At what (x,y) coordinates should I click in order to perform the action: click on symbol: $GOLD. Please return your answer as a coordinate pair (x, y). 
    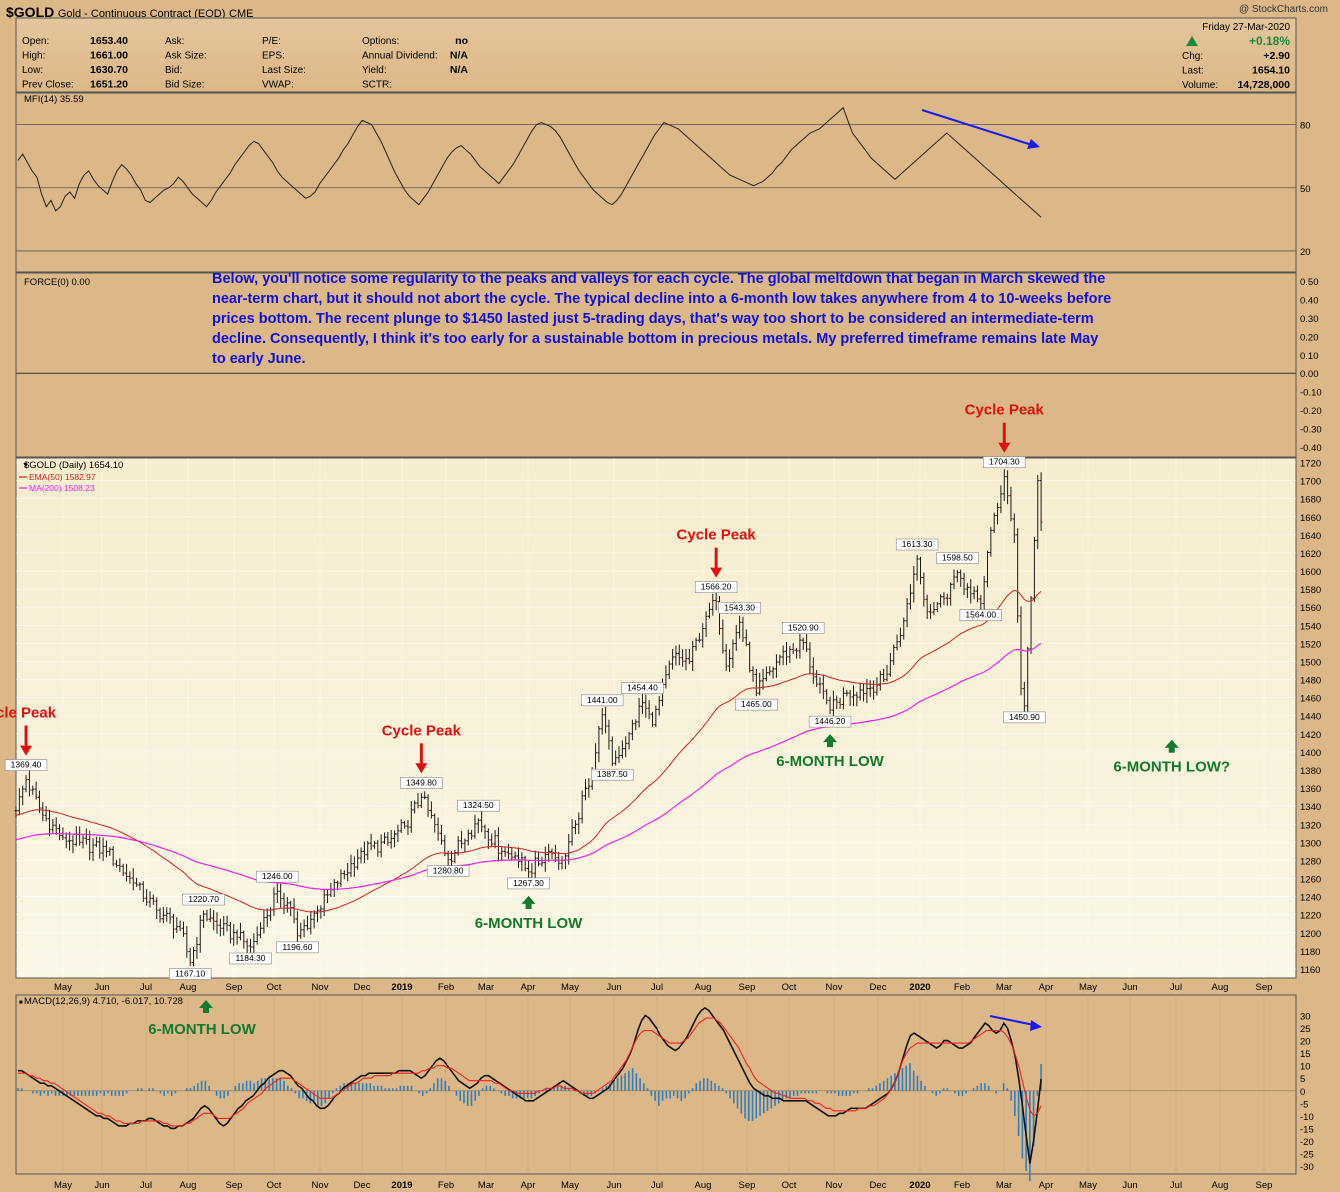
    Looking at the image, I should click on (30, 12).